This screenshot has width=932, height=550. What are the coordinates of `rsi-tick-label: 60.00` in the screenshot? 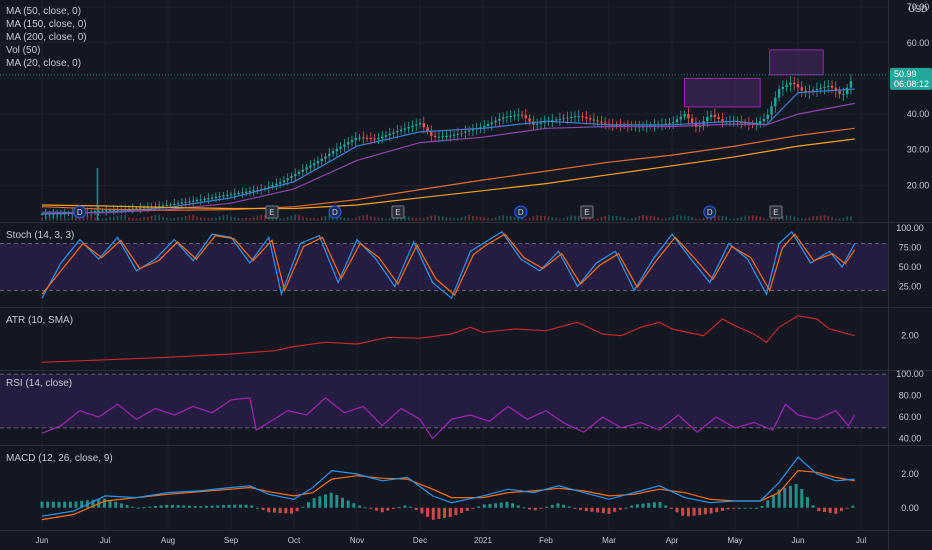 It's located at (910, 417).